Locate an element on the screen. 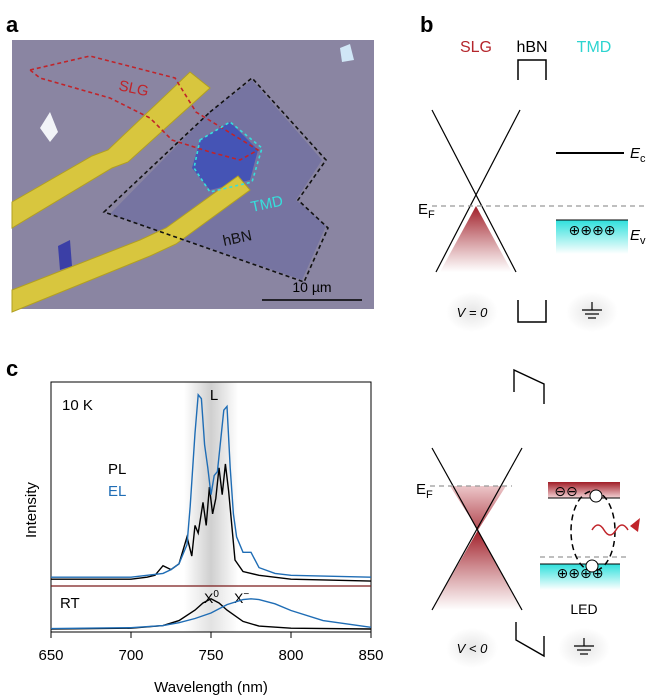 The width and height of the screenshot is (651, 697). l-highlight-band is located at coordinates (211, 484).